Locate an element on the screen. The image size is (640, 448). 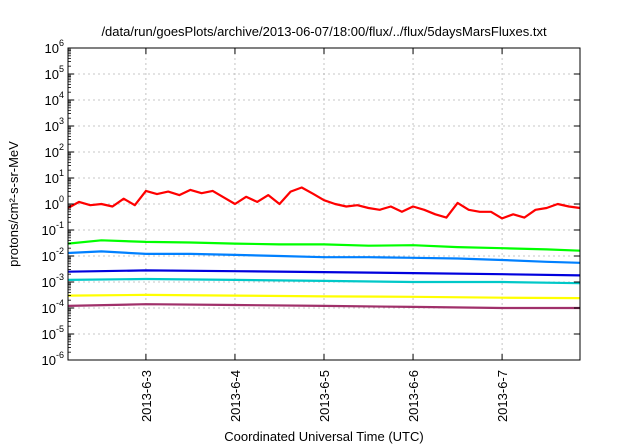
y-axis-label: protons/cm²-s-sr-MeV is located at coordinates (13, 204).